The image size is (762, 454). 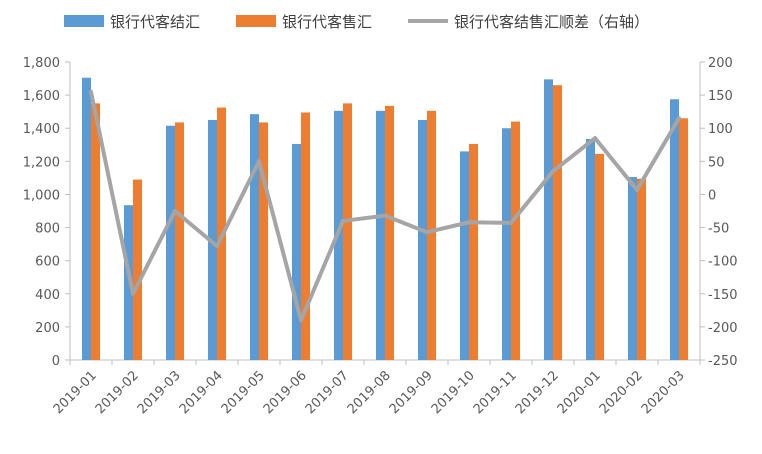 What do you see at coordinates (537, 392) in the screenshot?
I see `x-tick-label: 2019-12` at bounding box center [537, 392].